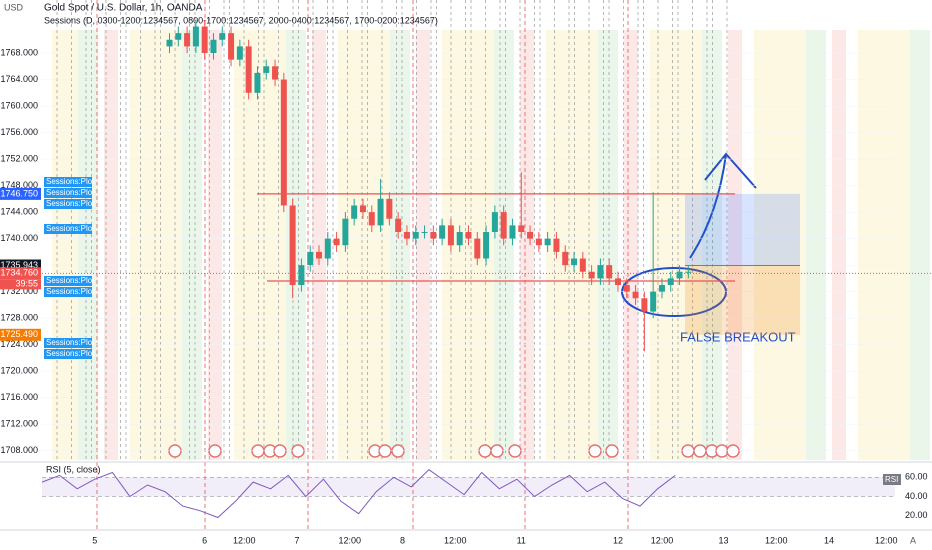  Describe the element at coordinates (468, 487) in the screenshot. I see `rsi-band` at that location.